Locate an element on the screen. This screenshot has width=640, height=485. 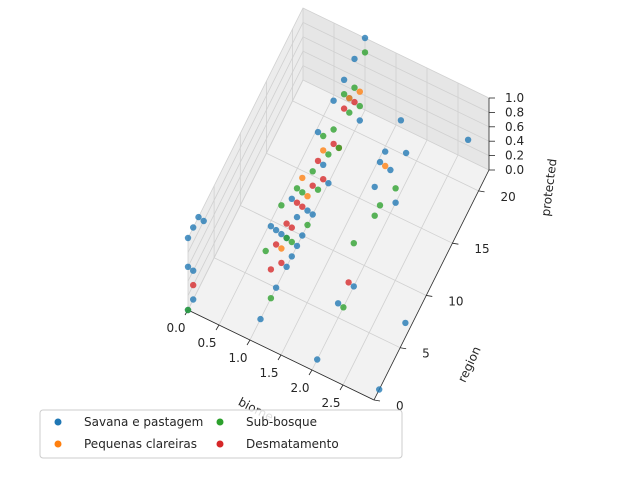
legend-box is located at coordinates (221, 434).